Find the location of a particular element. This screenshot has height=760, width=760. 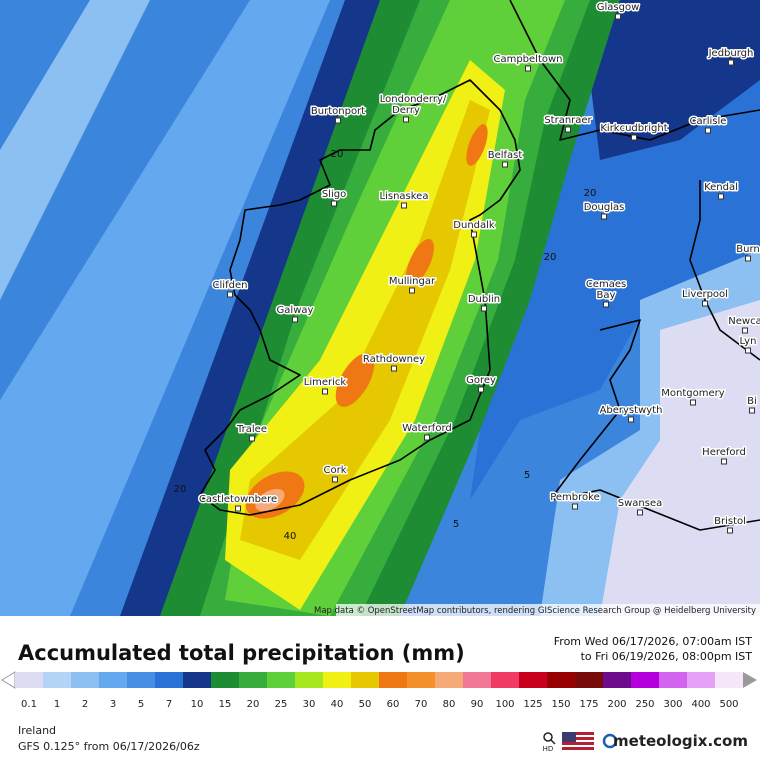

place-label: Rathdowney is located at coordinates (394, 359).